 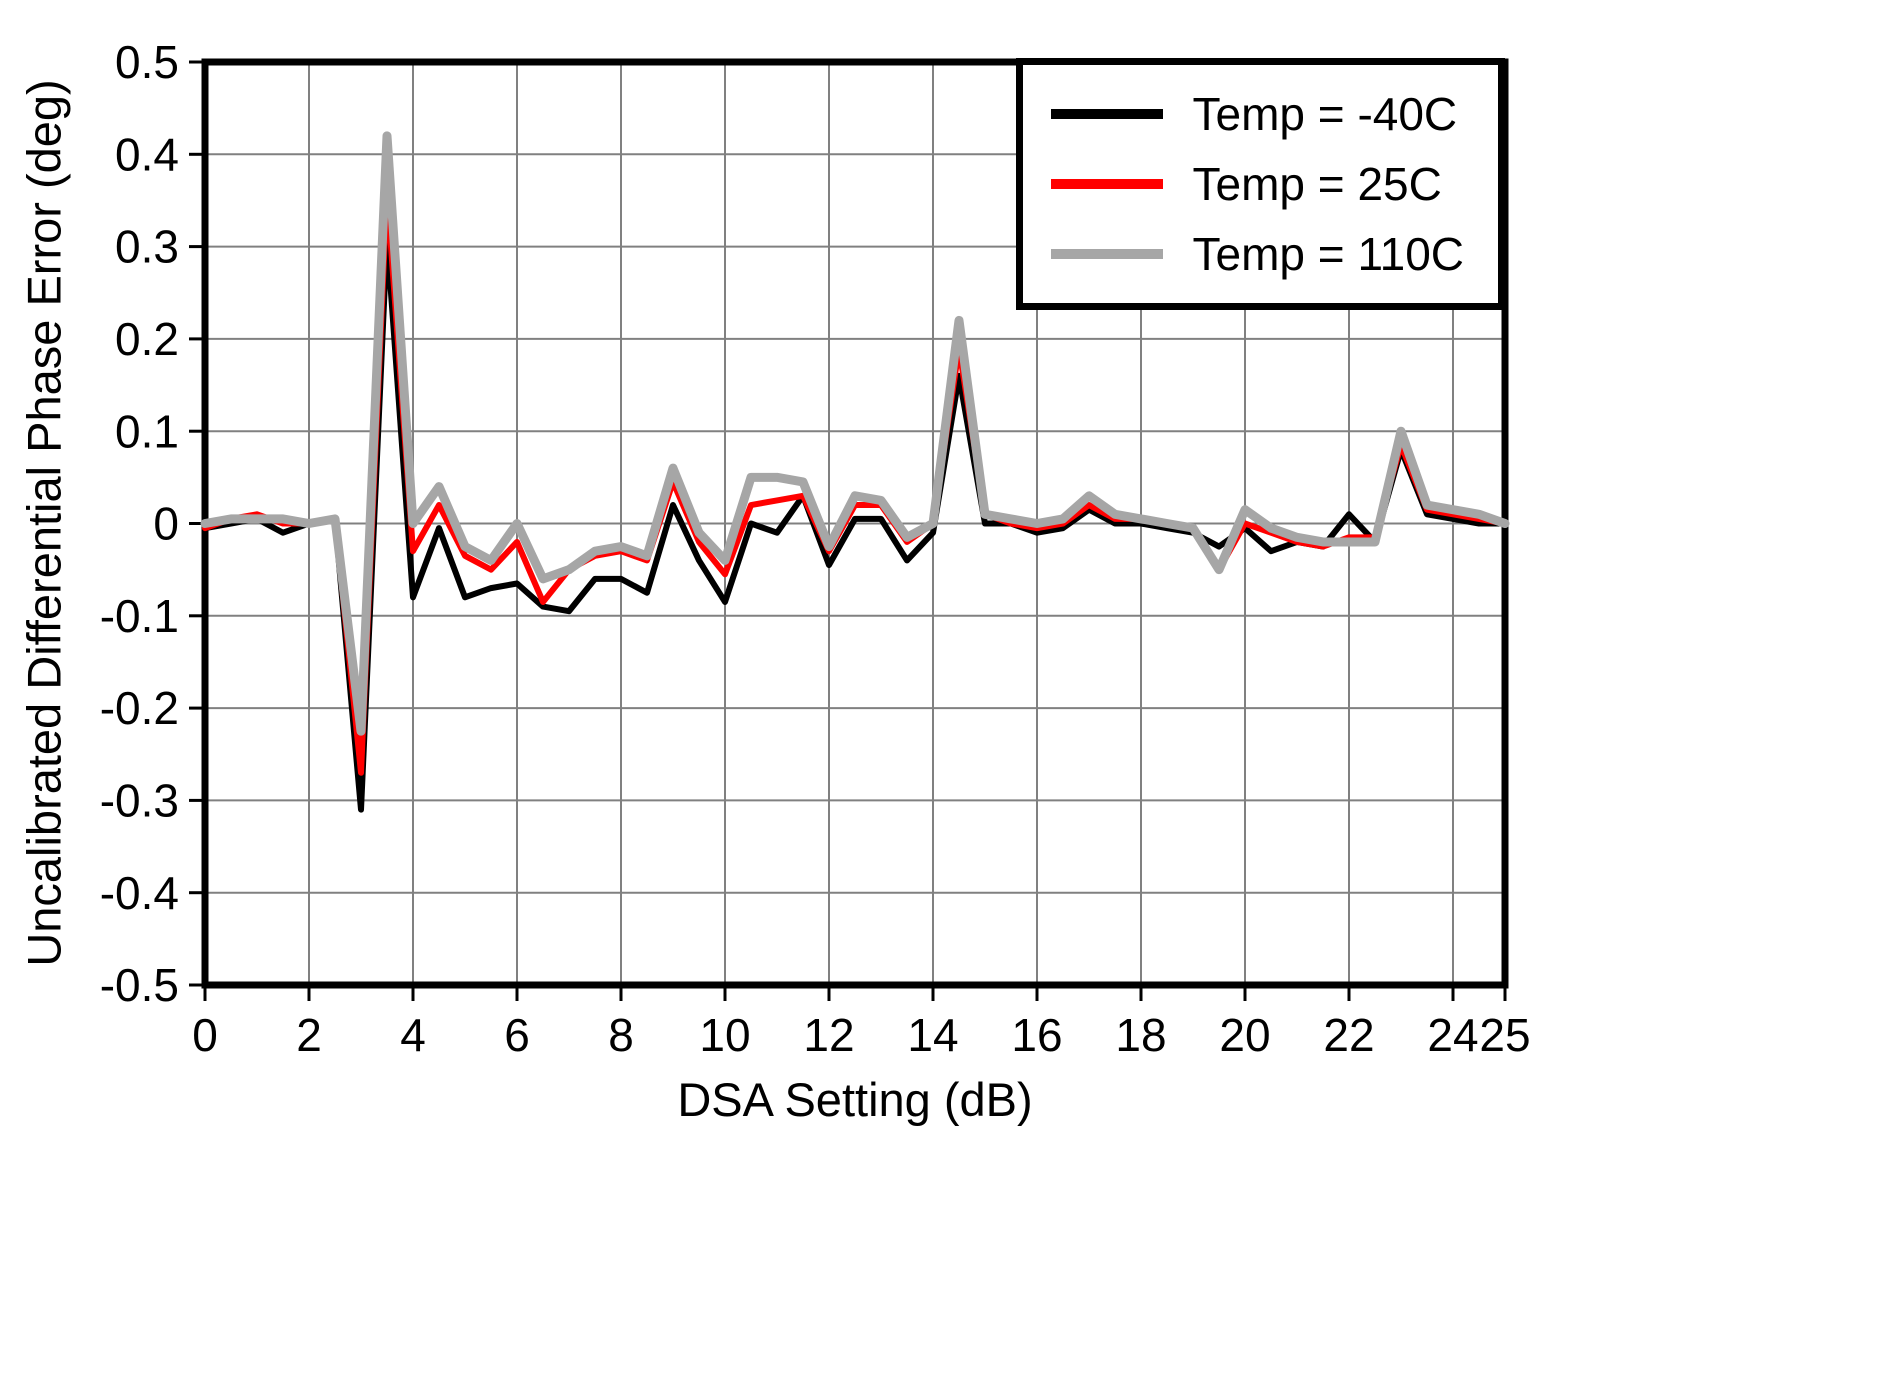 What do you see at coordinates (621, 1035) in the screenshot?
I see `x-tick-label: 8` at bounding box center [621, 1035].